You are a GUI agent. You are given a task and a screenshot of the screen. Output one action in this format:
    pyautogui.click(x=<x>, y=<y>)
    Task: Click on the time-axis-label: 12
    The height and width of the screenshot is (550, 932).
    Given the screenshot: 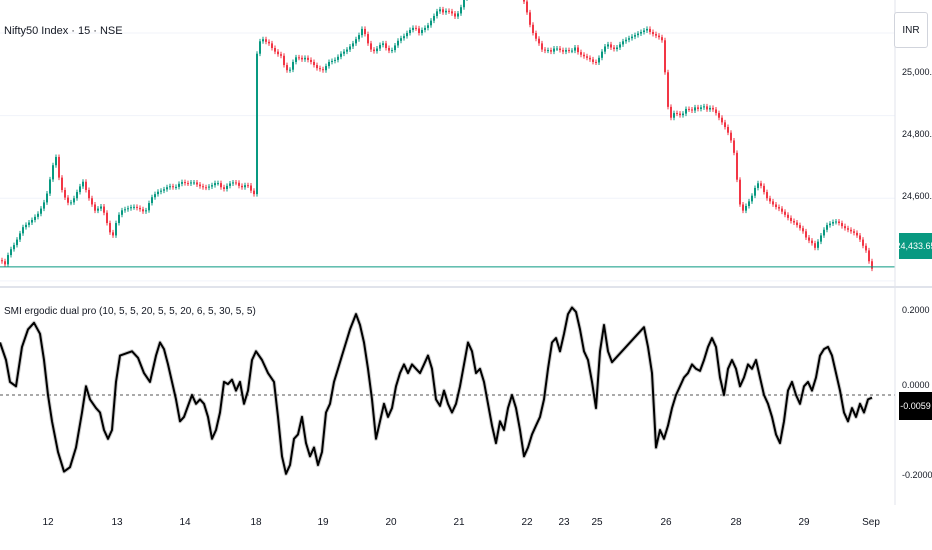 What is the action you would take?
    pyautogui.click(x=48, y=522)
    